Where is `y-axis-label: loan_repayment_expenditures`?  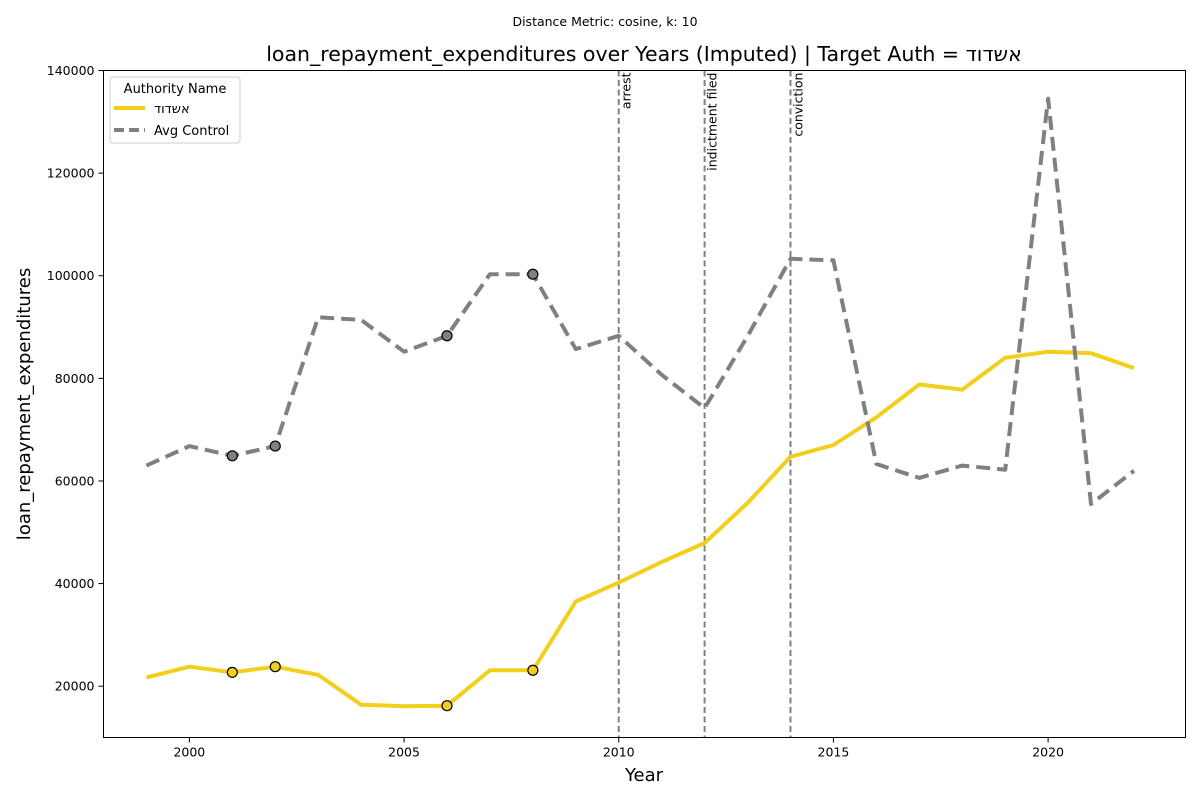 y-axis-label: loan_repayment_expenditures is located at coordinates (24, 404).